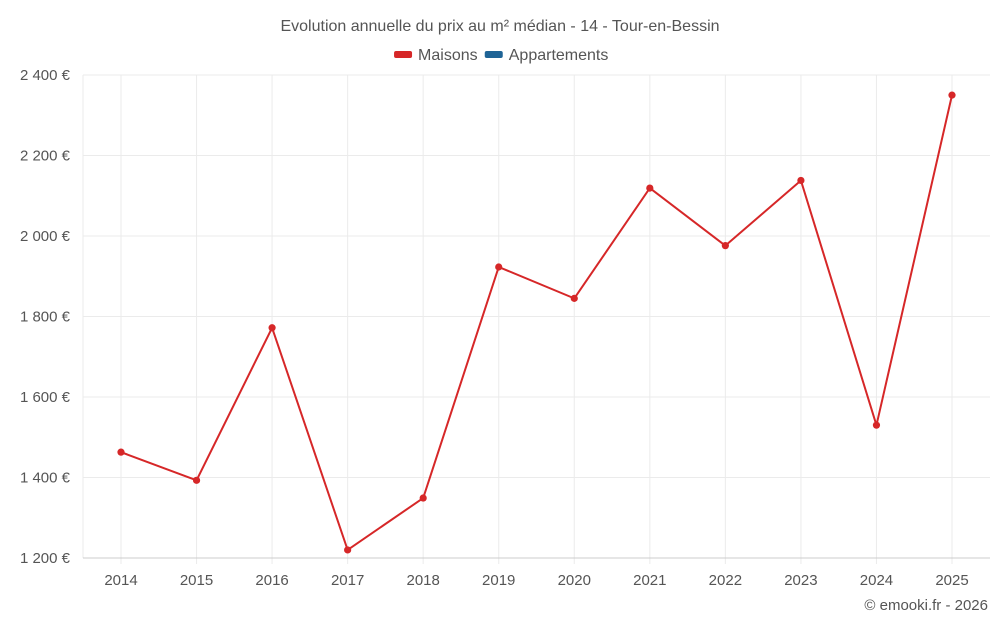 The width and height of the screenshot is (1000, 625). I want to click on x-tick-label: 2019, so click(498, 580).